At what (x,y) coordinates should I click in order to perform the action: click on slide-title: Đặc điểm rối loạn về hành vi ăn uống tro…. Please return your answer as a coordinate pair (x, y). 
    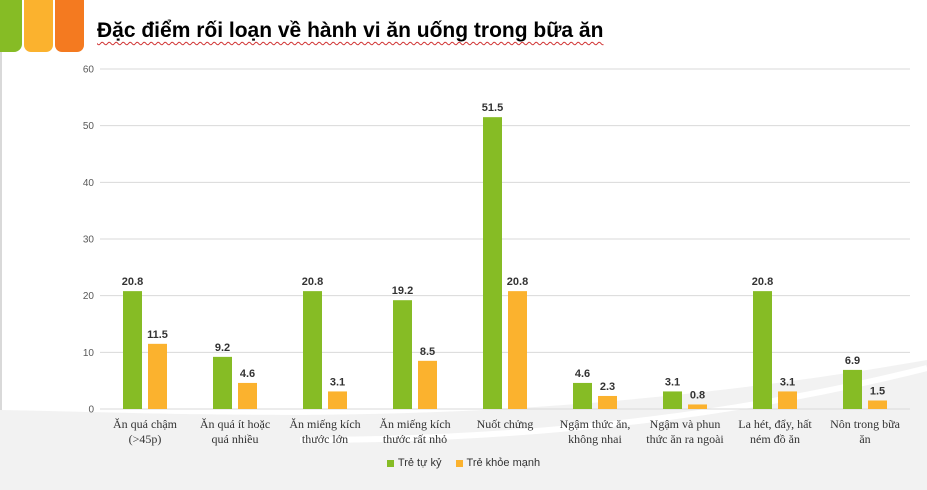
    Looking at the image, I should click on (350, 30).